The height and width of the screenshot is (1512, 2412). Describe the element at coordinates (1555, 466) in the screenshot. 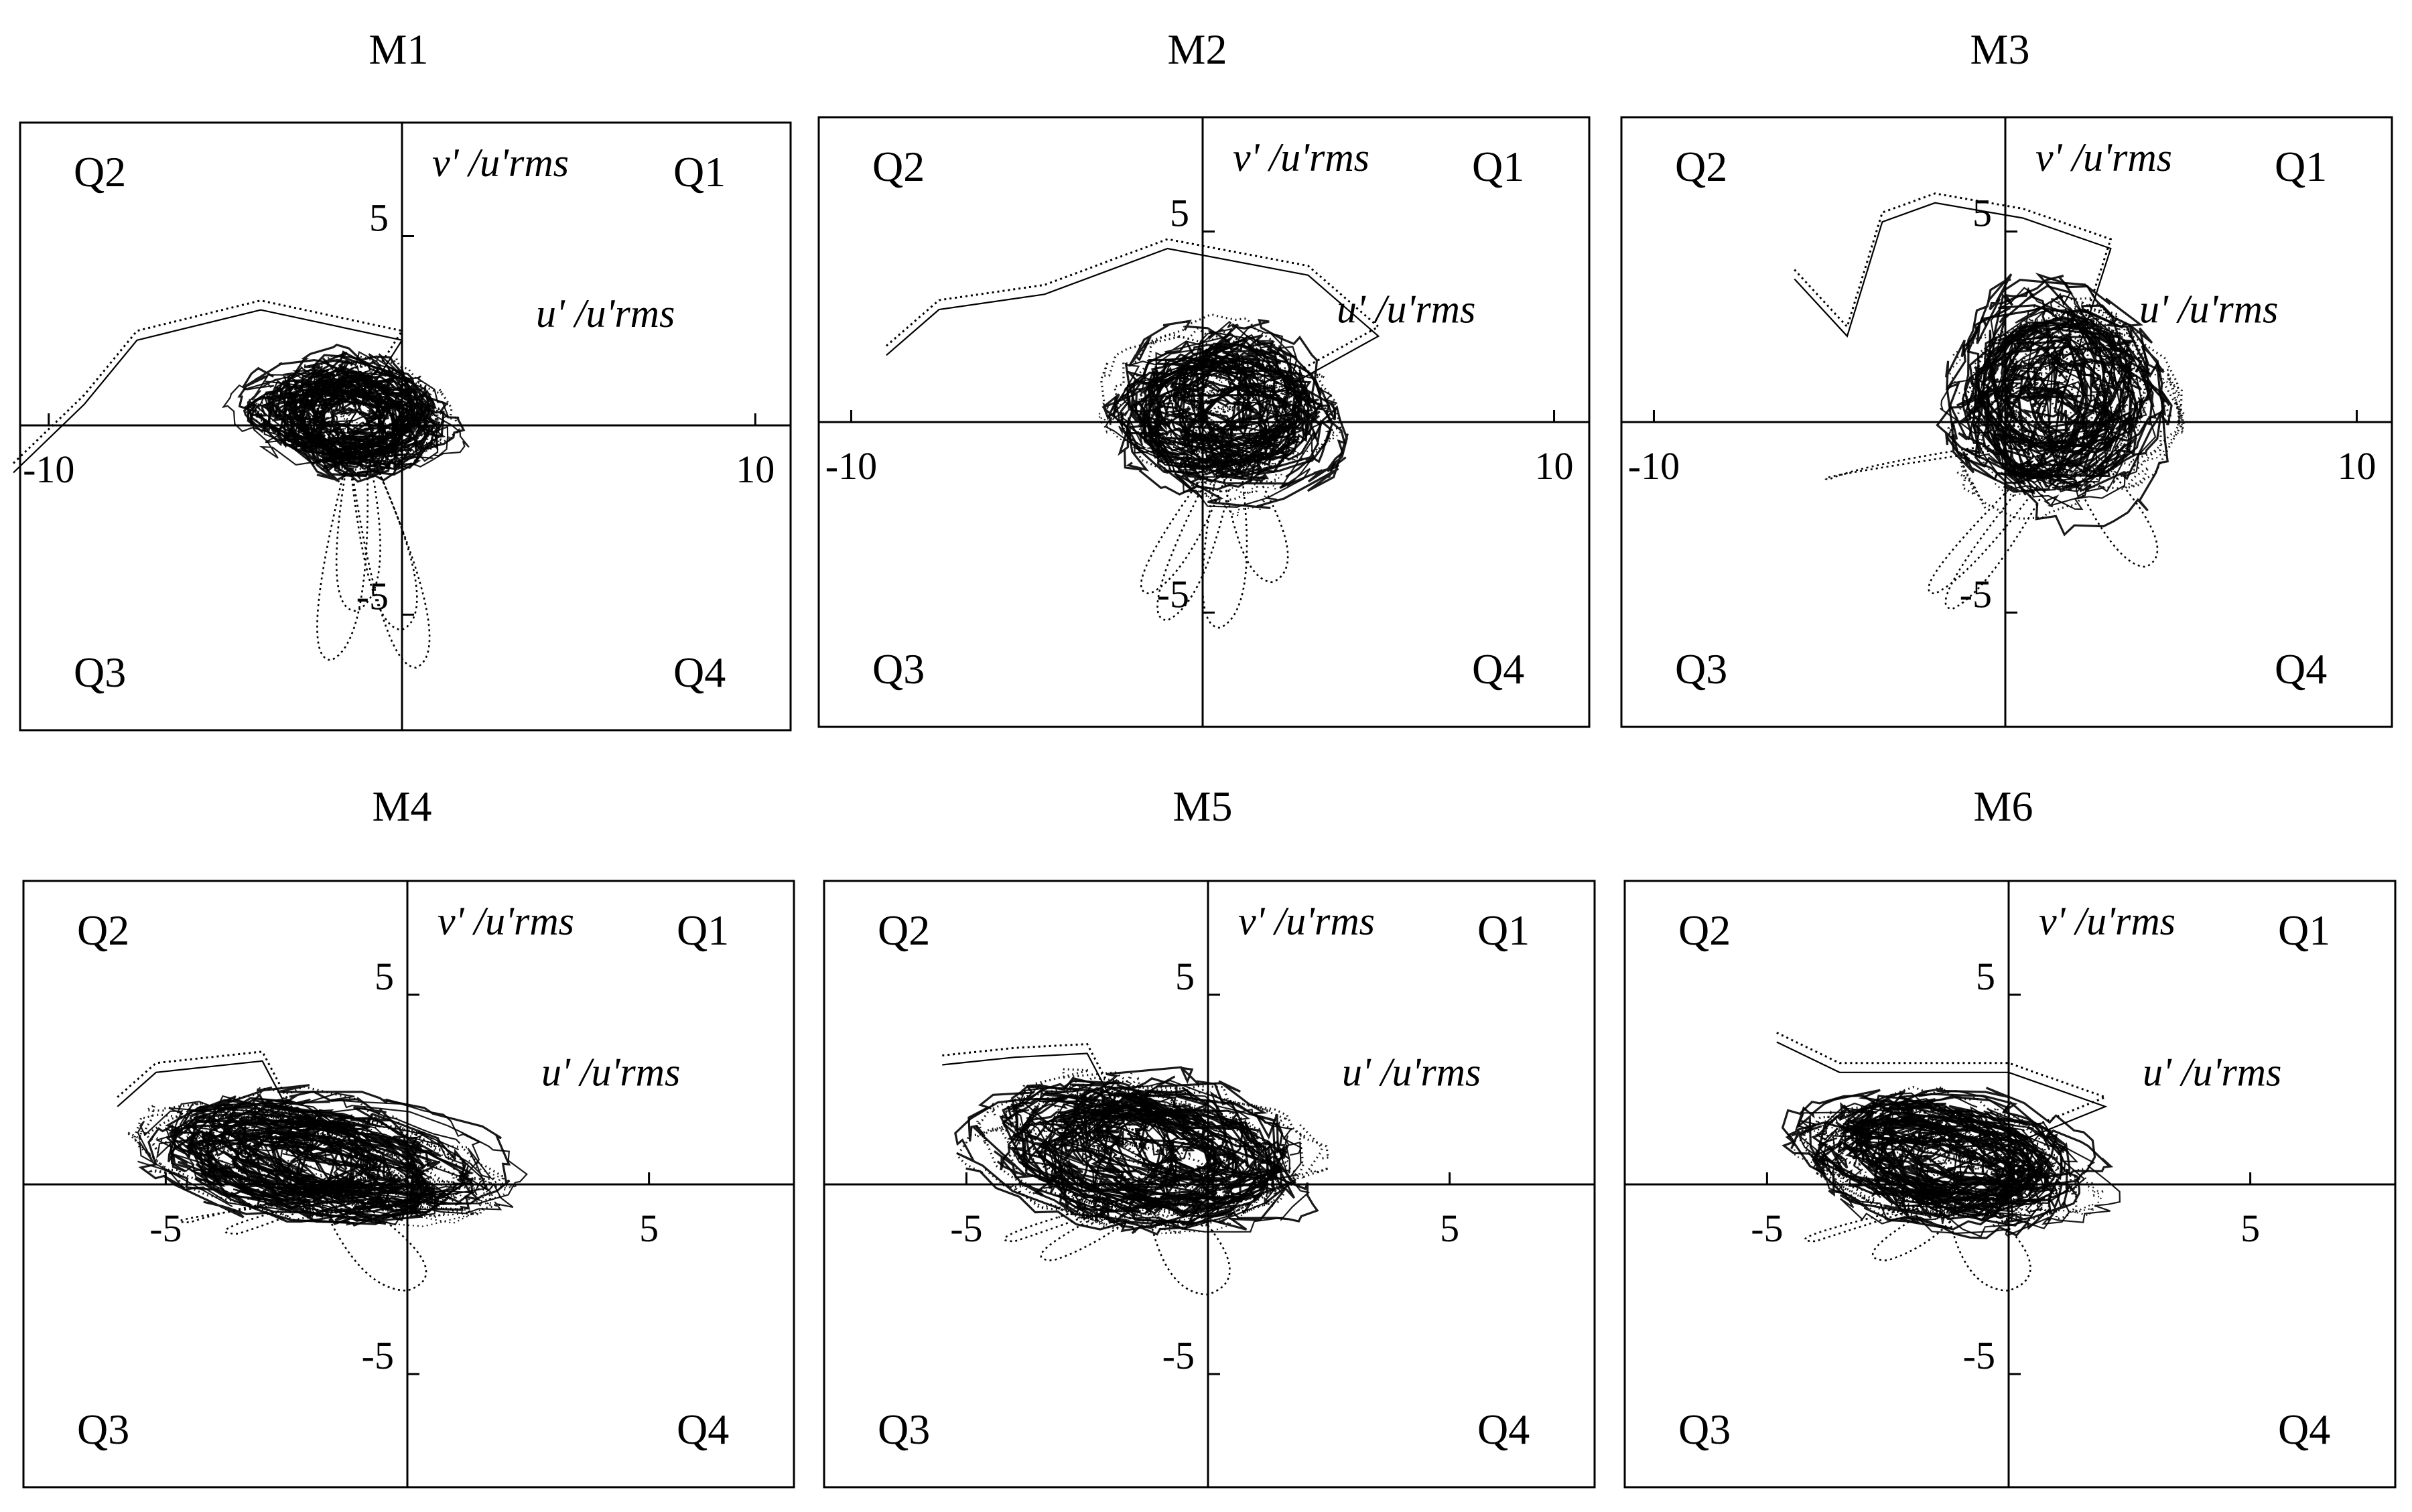

I see `x-tick-label: 10` at that location.